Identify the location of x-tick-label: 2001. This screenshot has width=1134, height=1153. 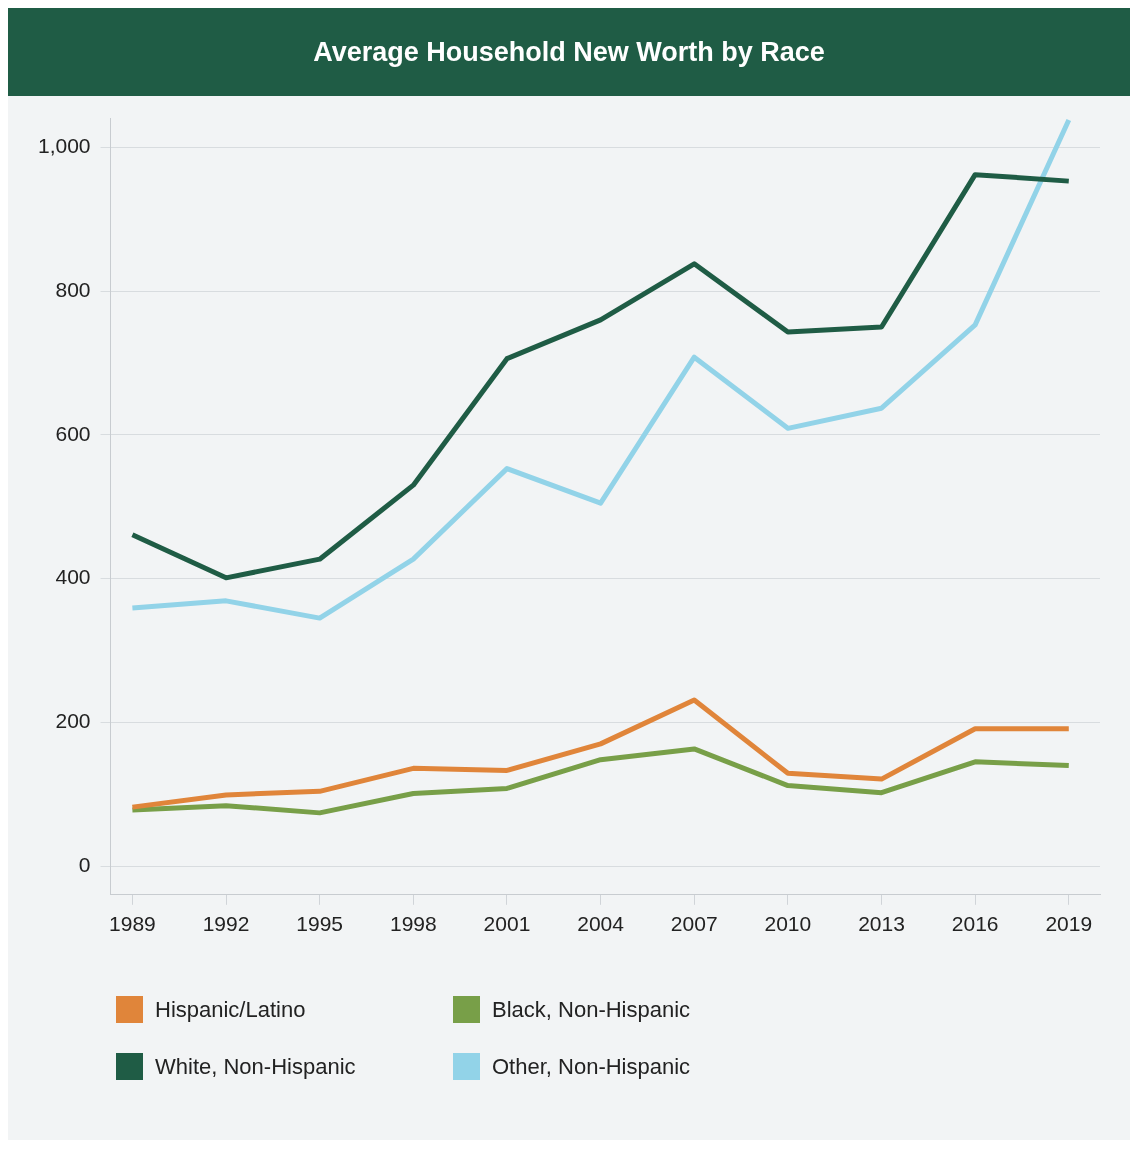
(507, 924).